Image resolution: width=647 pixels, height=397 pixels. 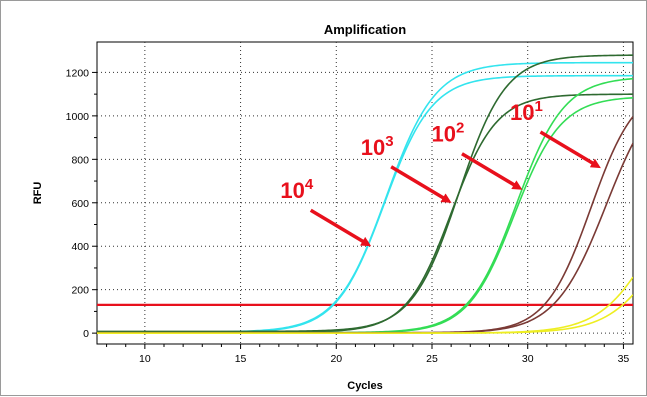 What do you see at coordinates (377, 146) in the screenshot?
I see `annotation-label-2: 103` at bounding box center [377, 146].